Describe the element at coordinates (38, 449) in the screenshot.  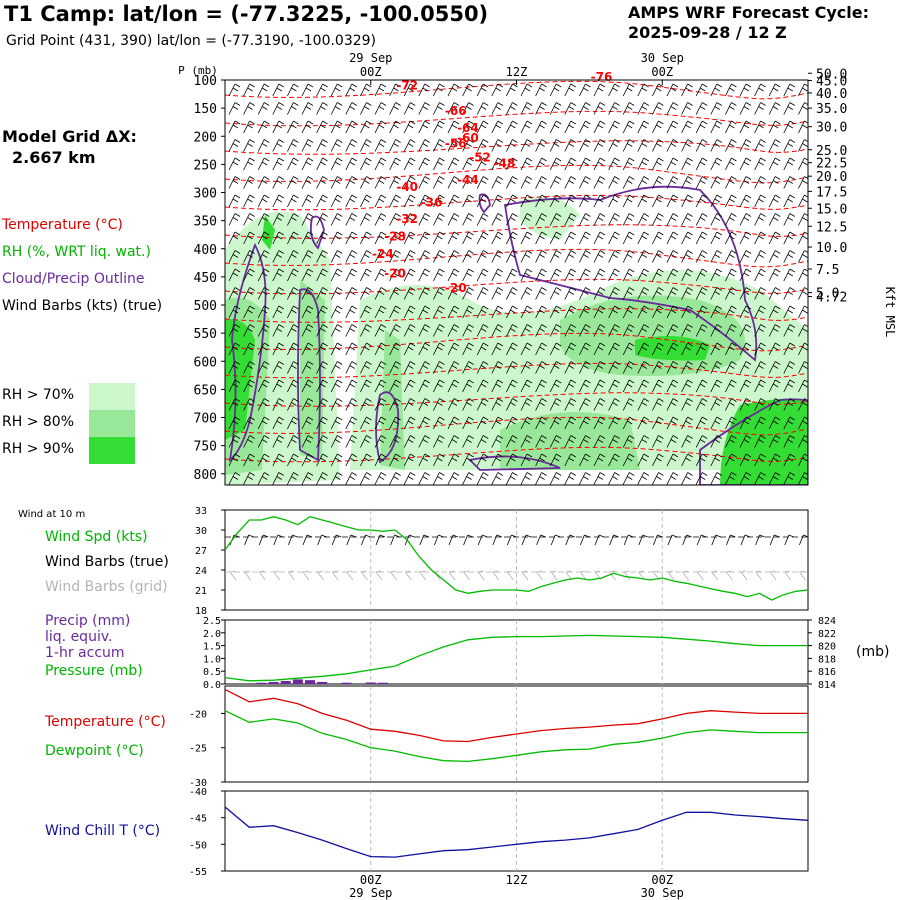
I see `rh90-label: RH > 90%` at that location.